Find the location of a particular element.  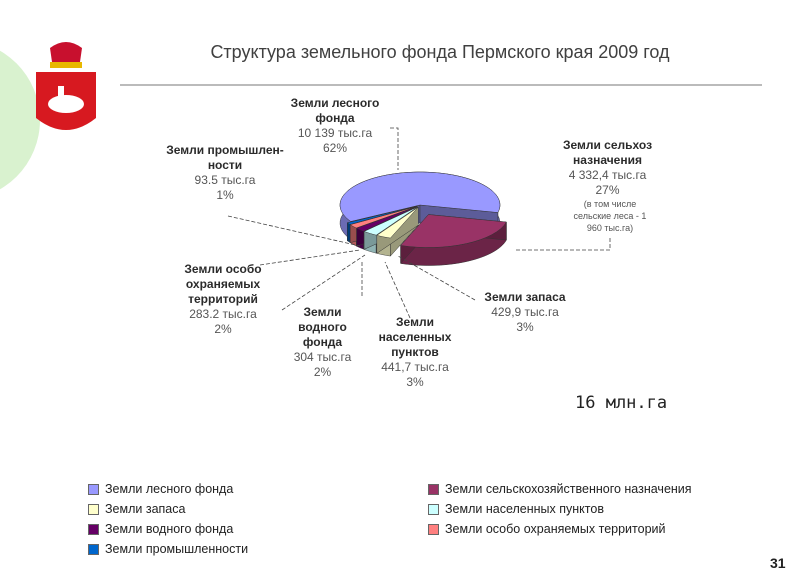

page-number: 31 is located at coordinates (778, 563).